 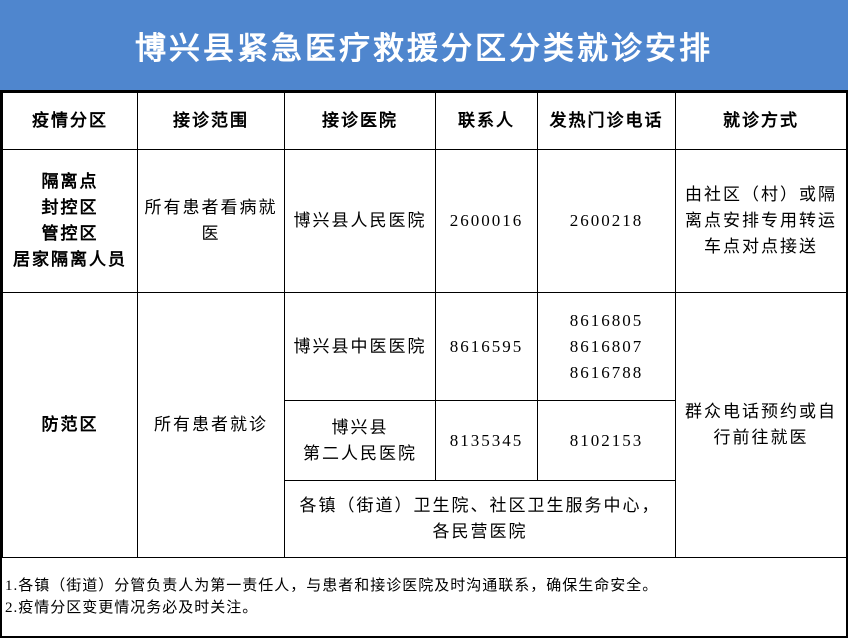 What do you see at coordinates (486, 221) in the screenshot?
I see `cell-contact-renmin: 2600016` at bounding box center [486, 221].